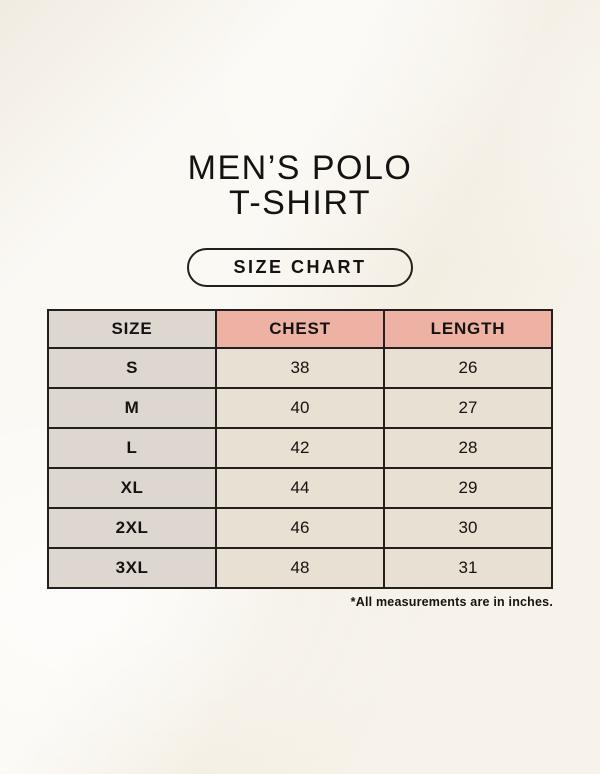  I want to click on table-row: 2XL 46 30, so click(300, 528).